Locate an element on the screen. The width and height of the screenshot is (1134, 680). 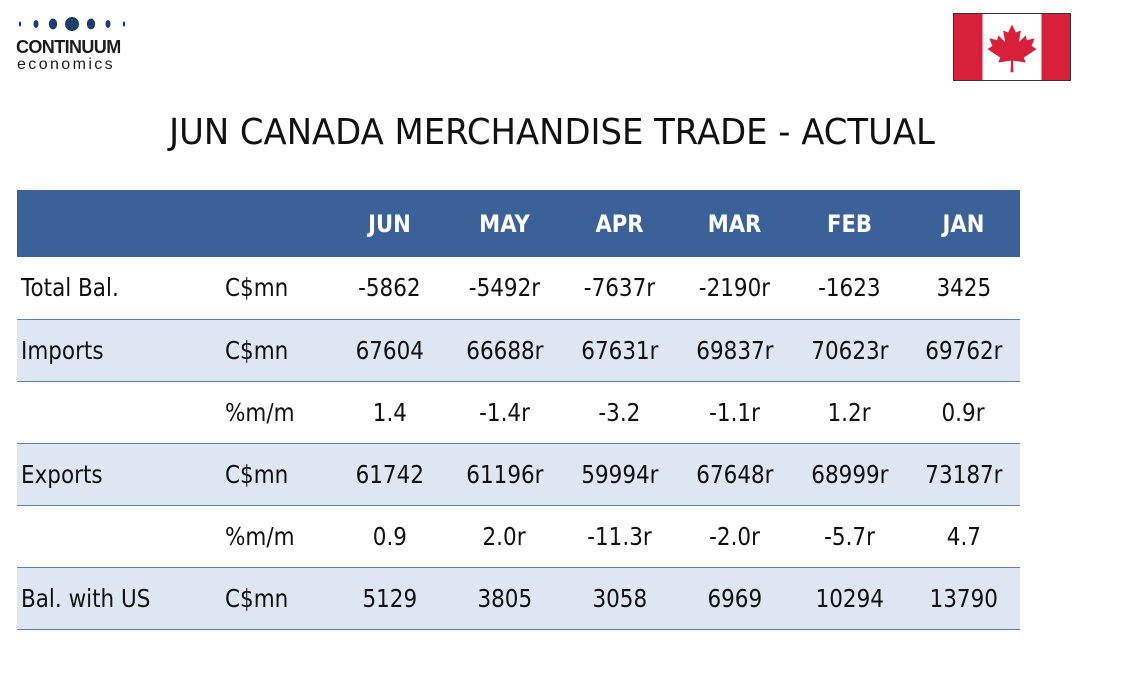
table-cell: 59994r is located at coordinates (619, 474).